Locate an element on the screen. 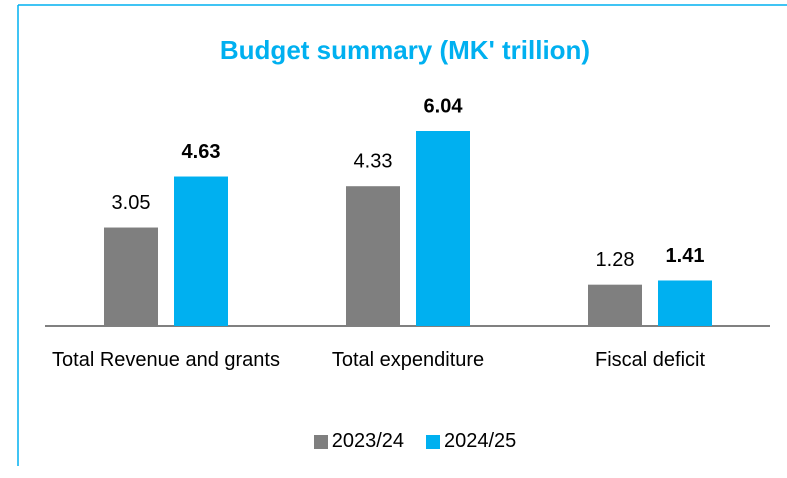 This screenshot has width=787, height=478. x-tick-label: Total Revenue and grants is located at coordinates (166, 360).